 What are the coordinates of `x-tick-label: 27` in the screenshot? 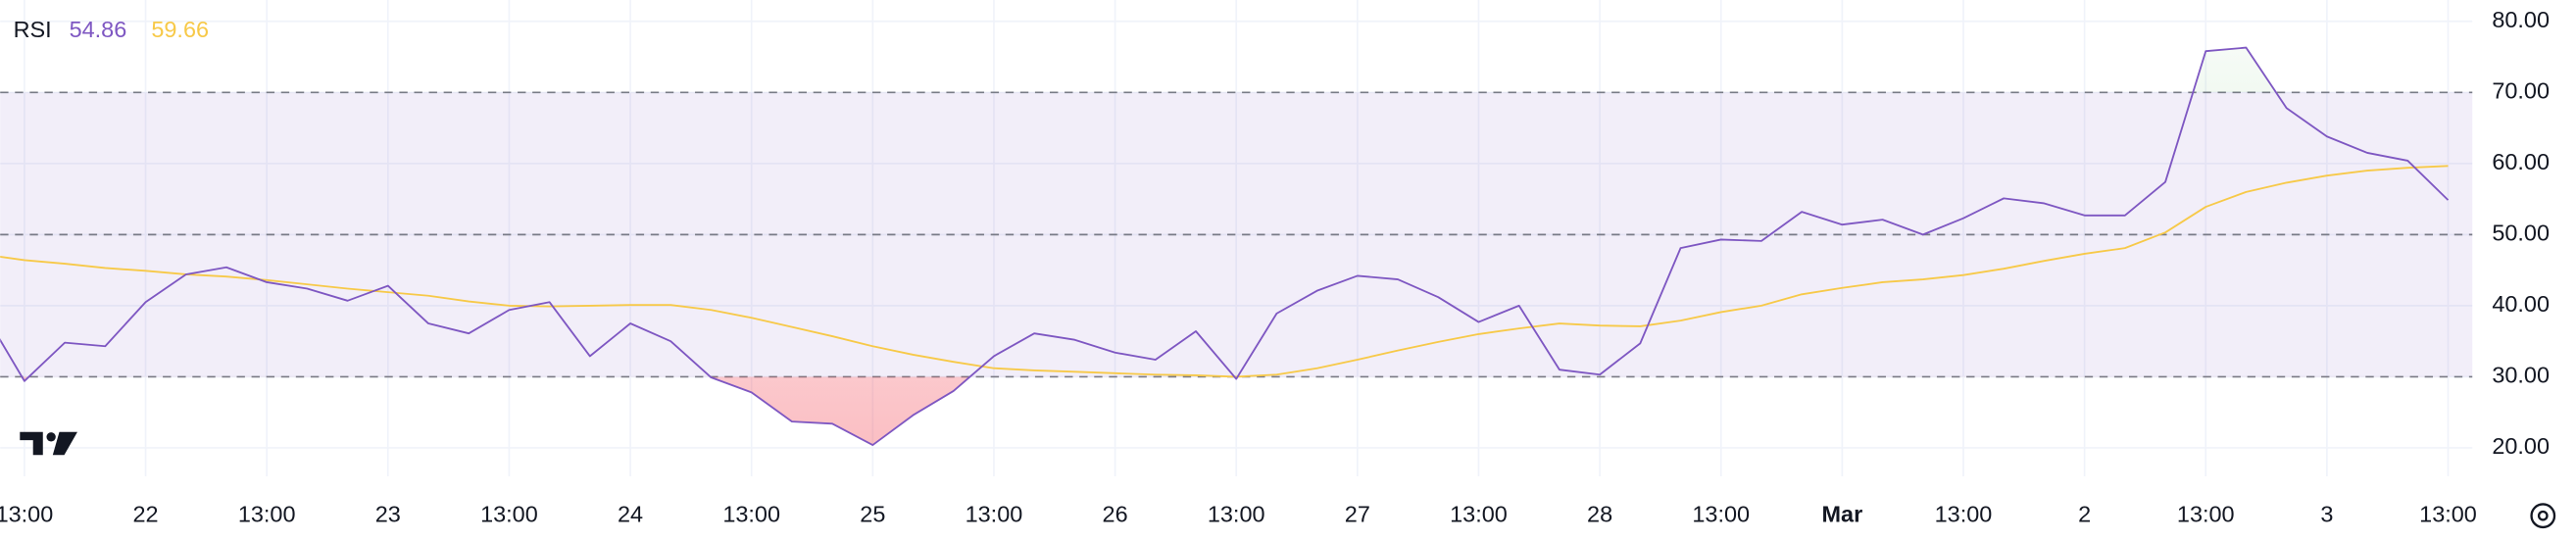 It's located at (1357, 513).